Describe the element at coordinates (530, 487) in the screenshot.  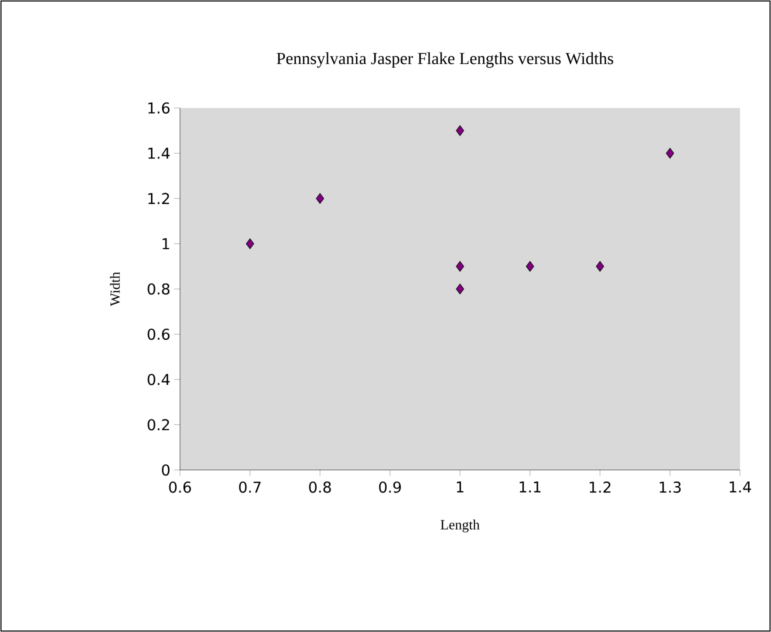
I see `x-tick-label: 1.1` at that location.